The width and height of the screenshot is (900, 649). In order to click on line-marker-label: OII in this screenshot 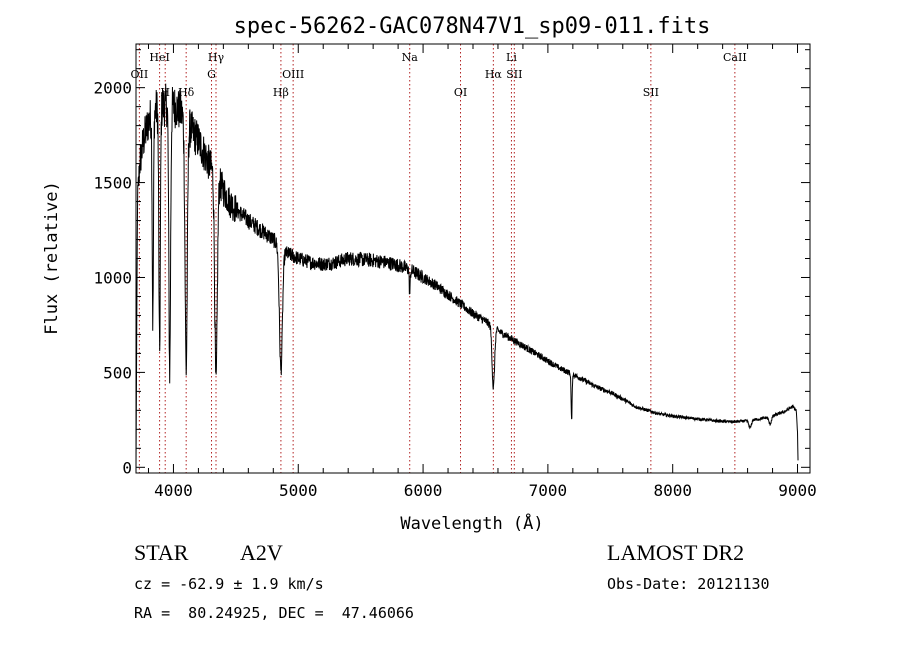, I will do `click(140, 74)`.